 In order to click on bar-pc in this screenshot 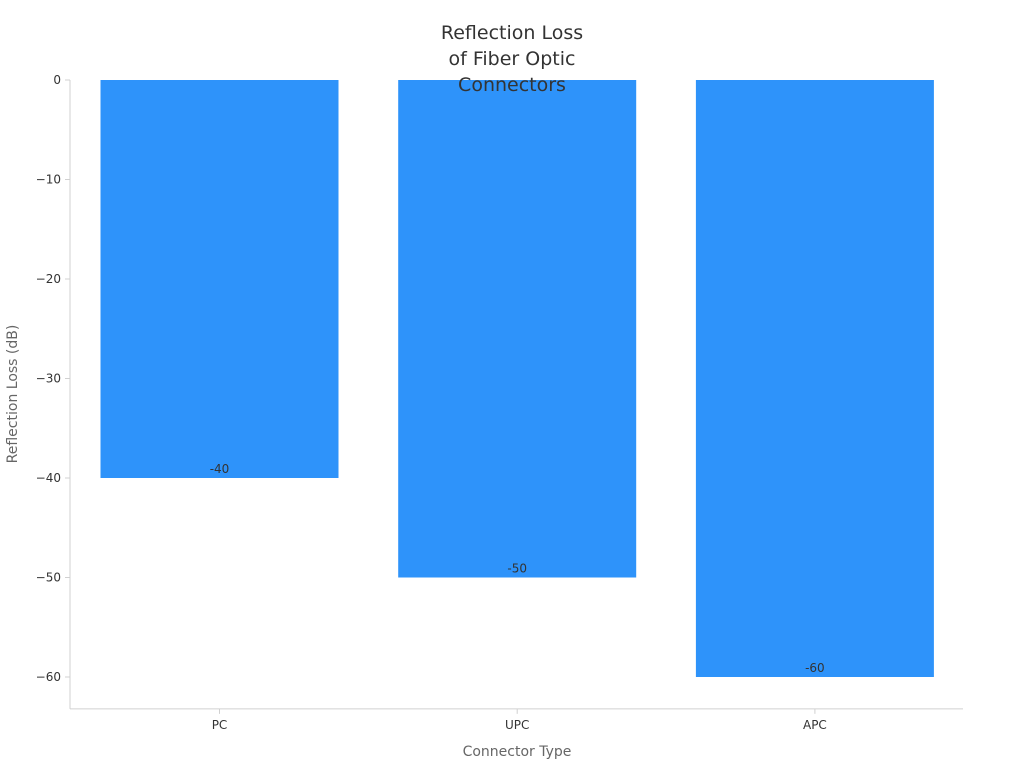, I will do `click(219, 279)`.